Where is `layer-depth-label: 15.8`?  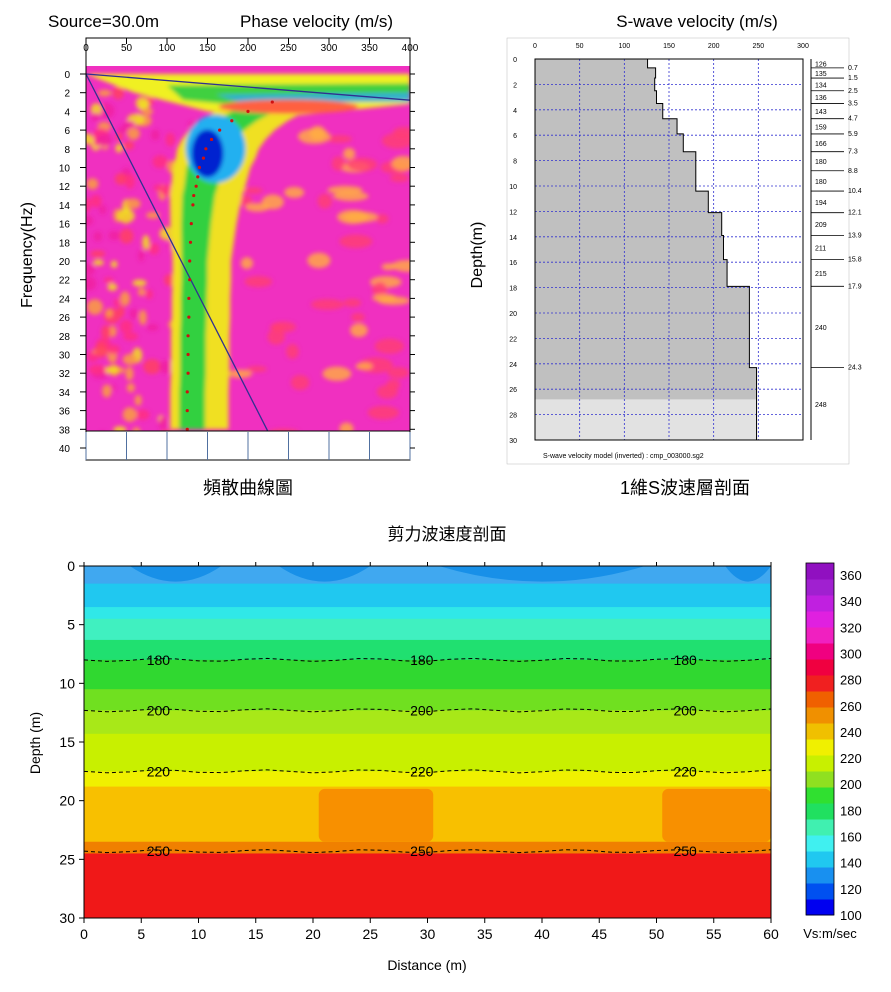 layer-depth-label: 15.8 is located at coordinates (855, 260).